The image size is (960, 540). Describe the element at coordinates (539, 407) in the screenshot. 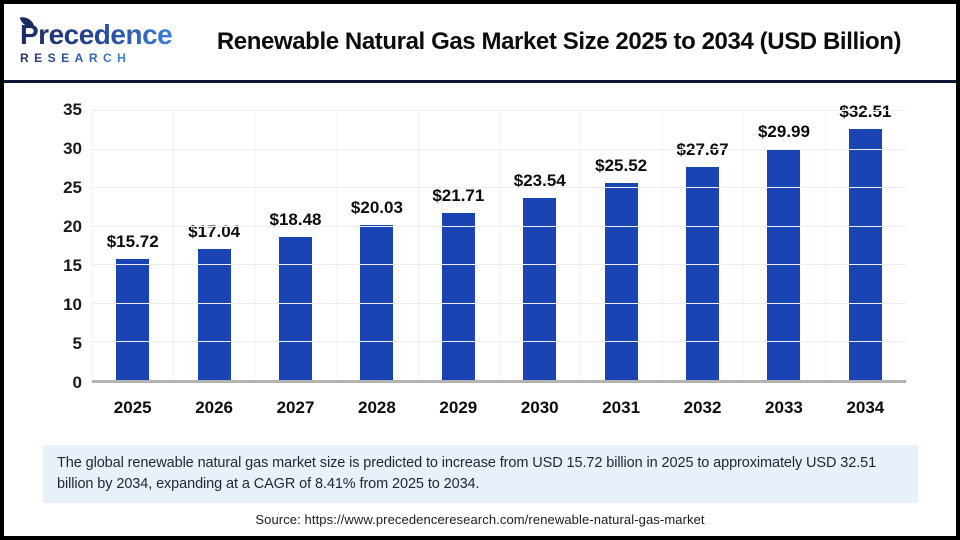

I see `x-tick-label-2030: 2030` at that location.